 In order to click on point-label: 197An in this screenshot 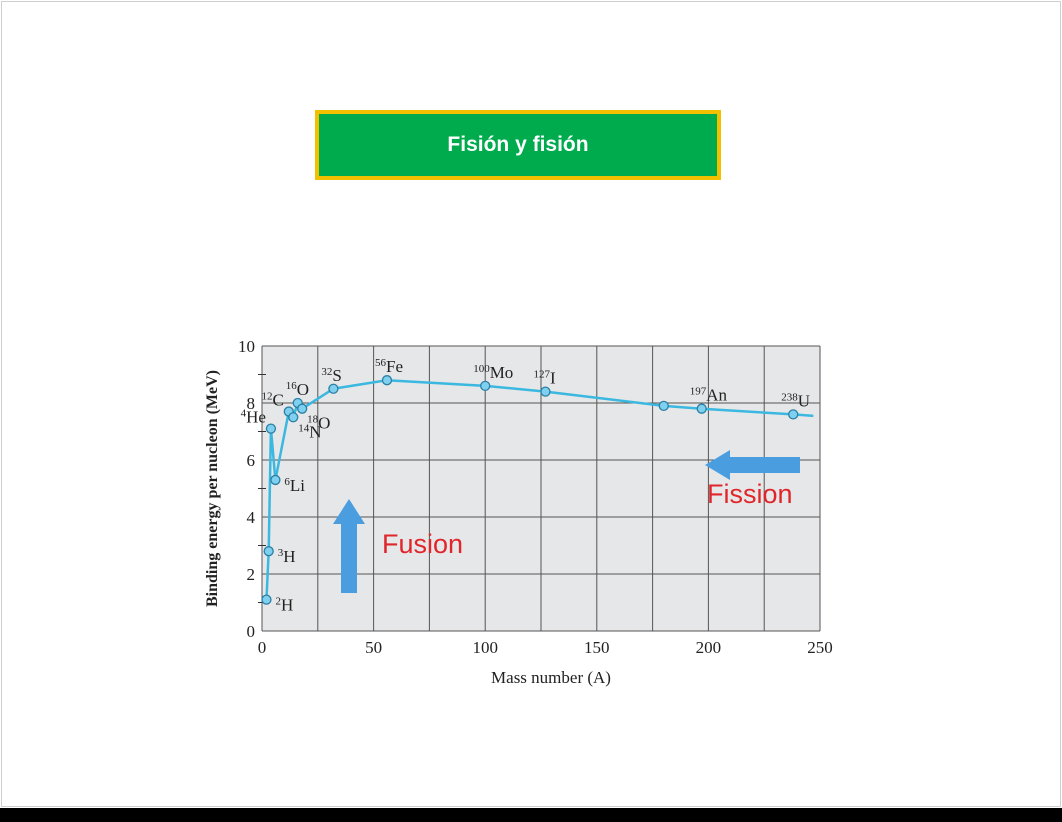, I will do `click(709, 395)`.